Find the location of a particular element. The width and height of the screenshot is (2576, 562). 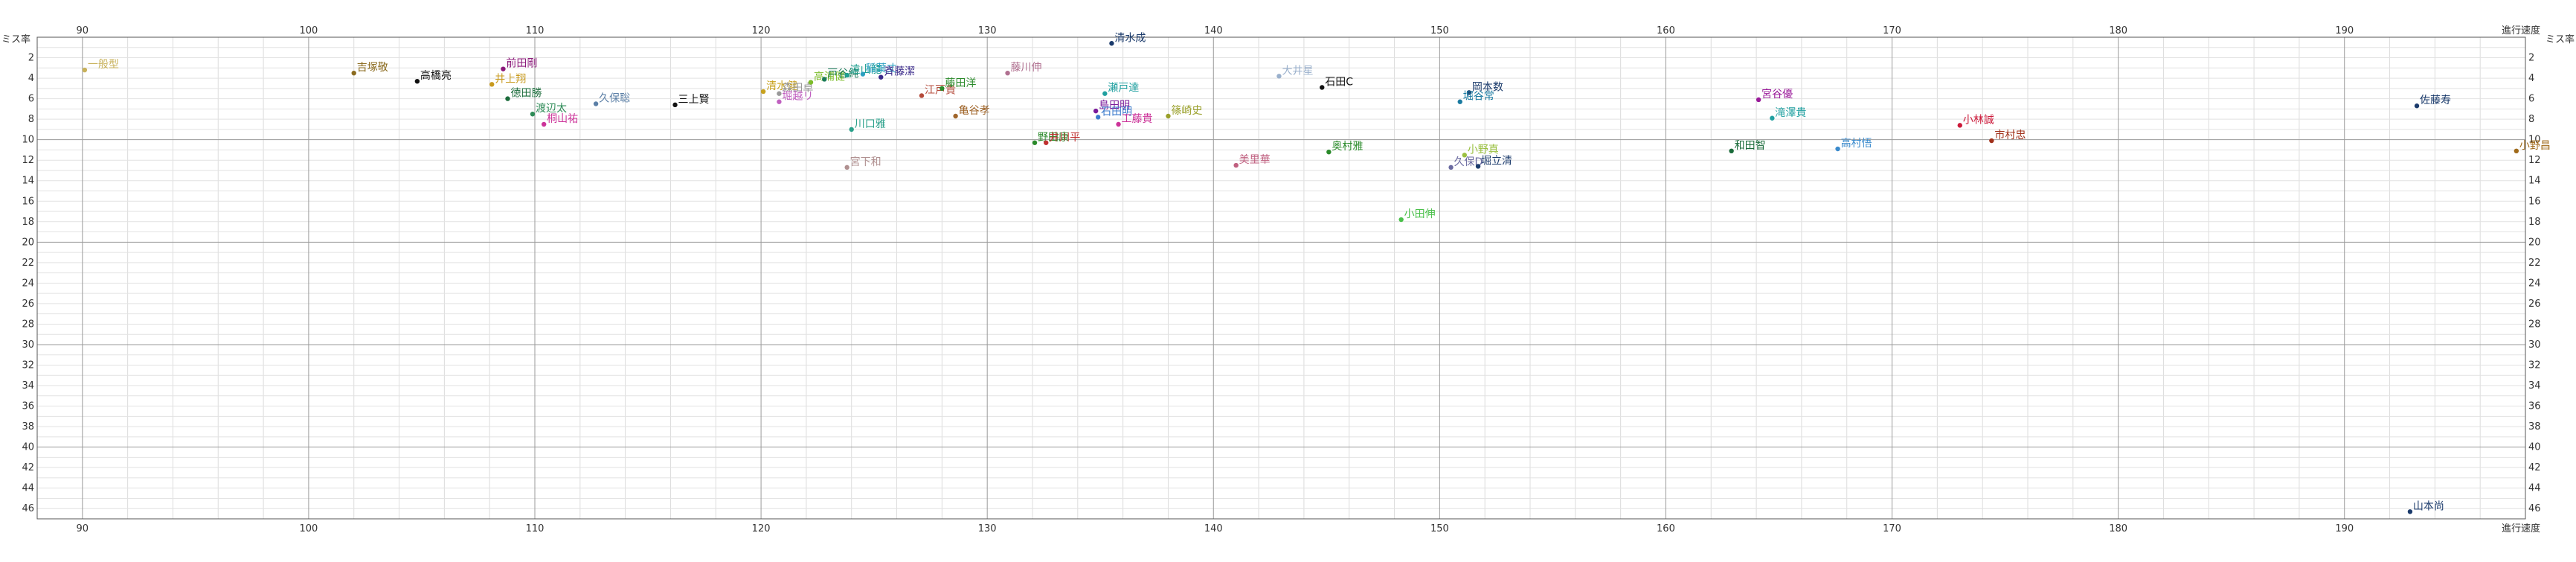

data-point-label: 稲葉丈 is located at coordinates (881, 69).